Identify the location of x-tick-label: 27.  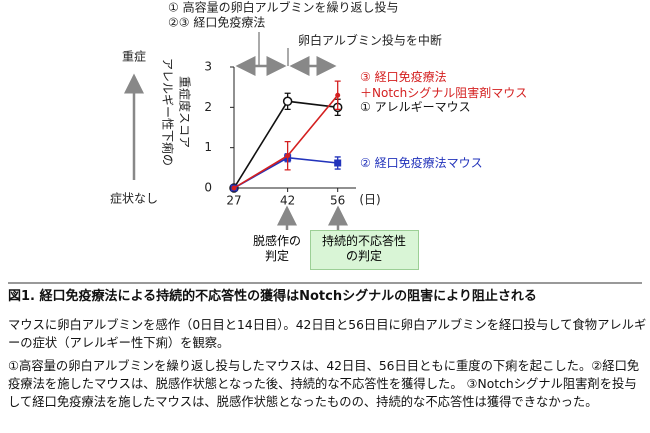
(233, 201).